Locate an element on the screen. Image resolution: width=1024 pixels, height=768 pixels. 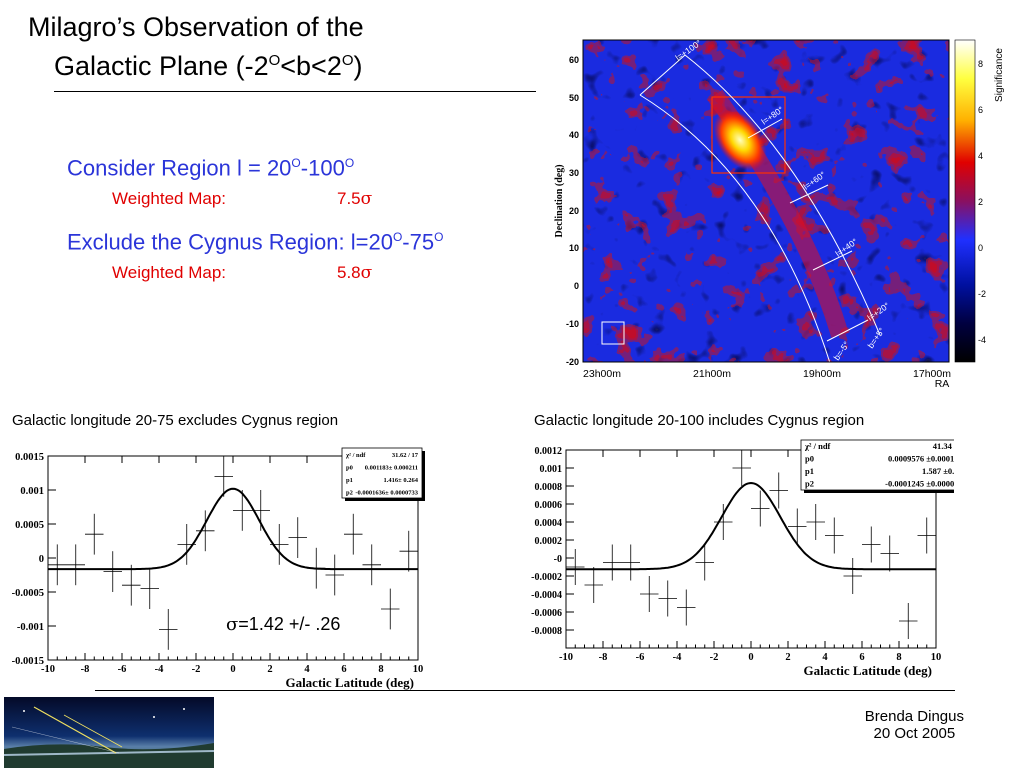
y-tick-label: -0 is located at coordinates (558, 559).